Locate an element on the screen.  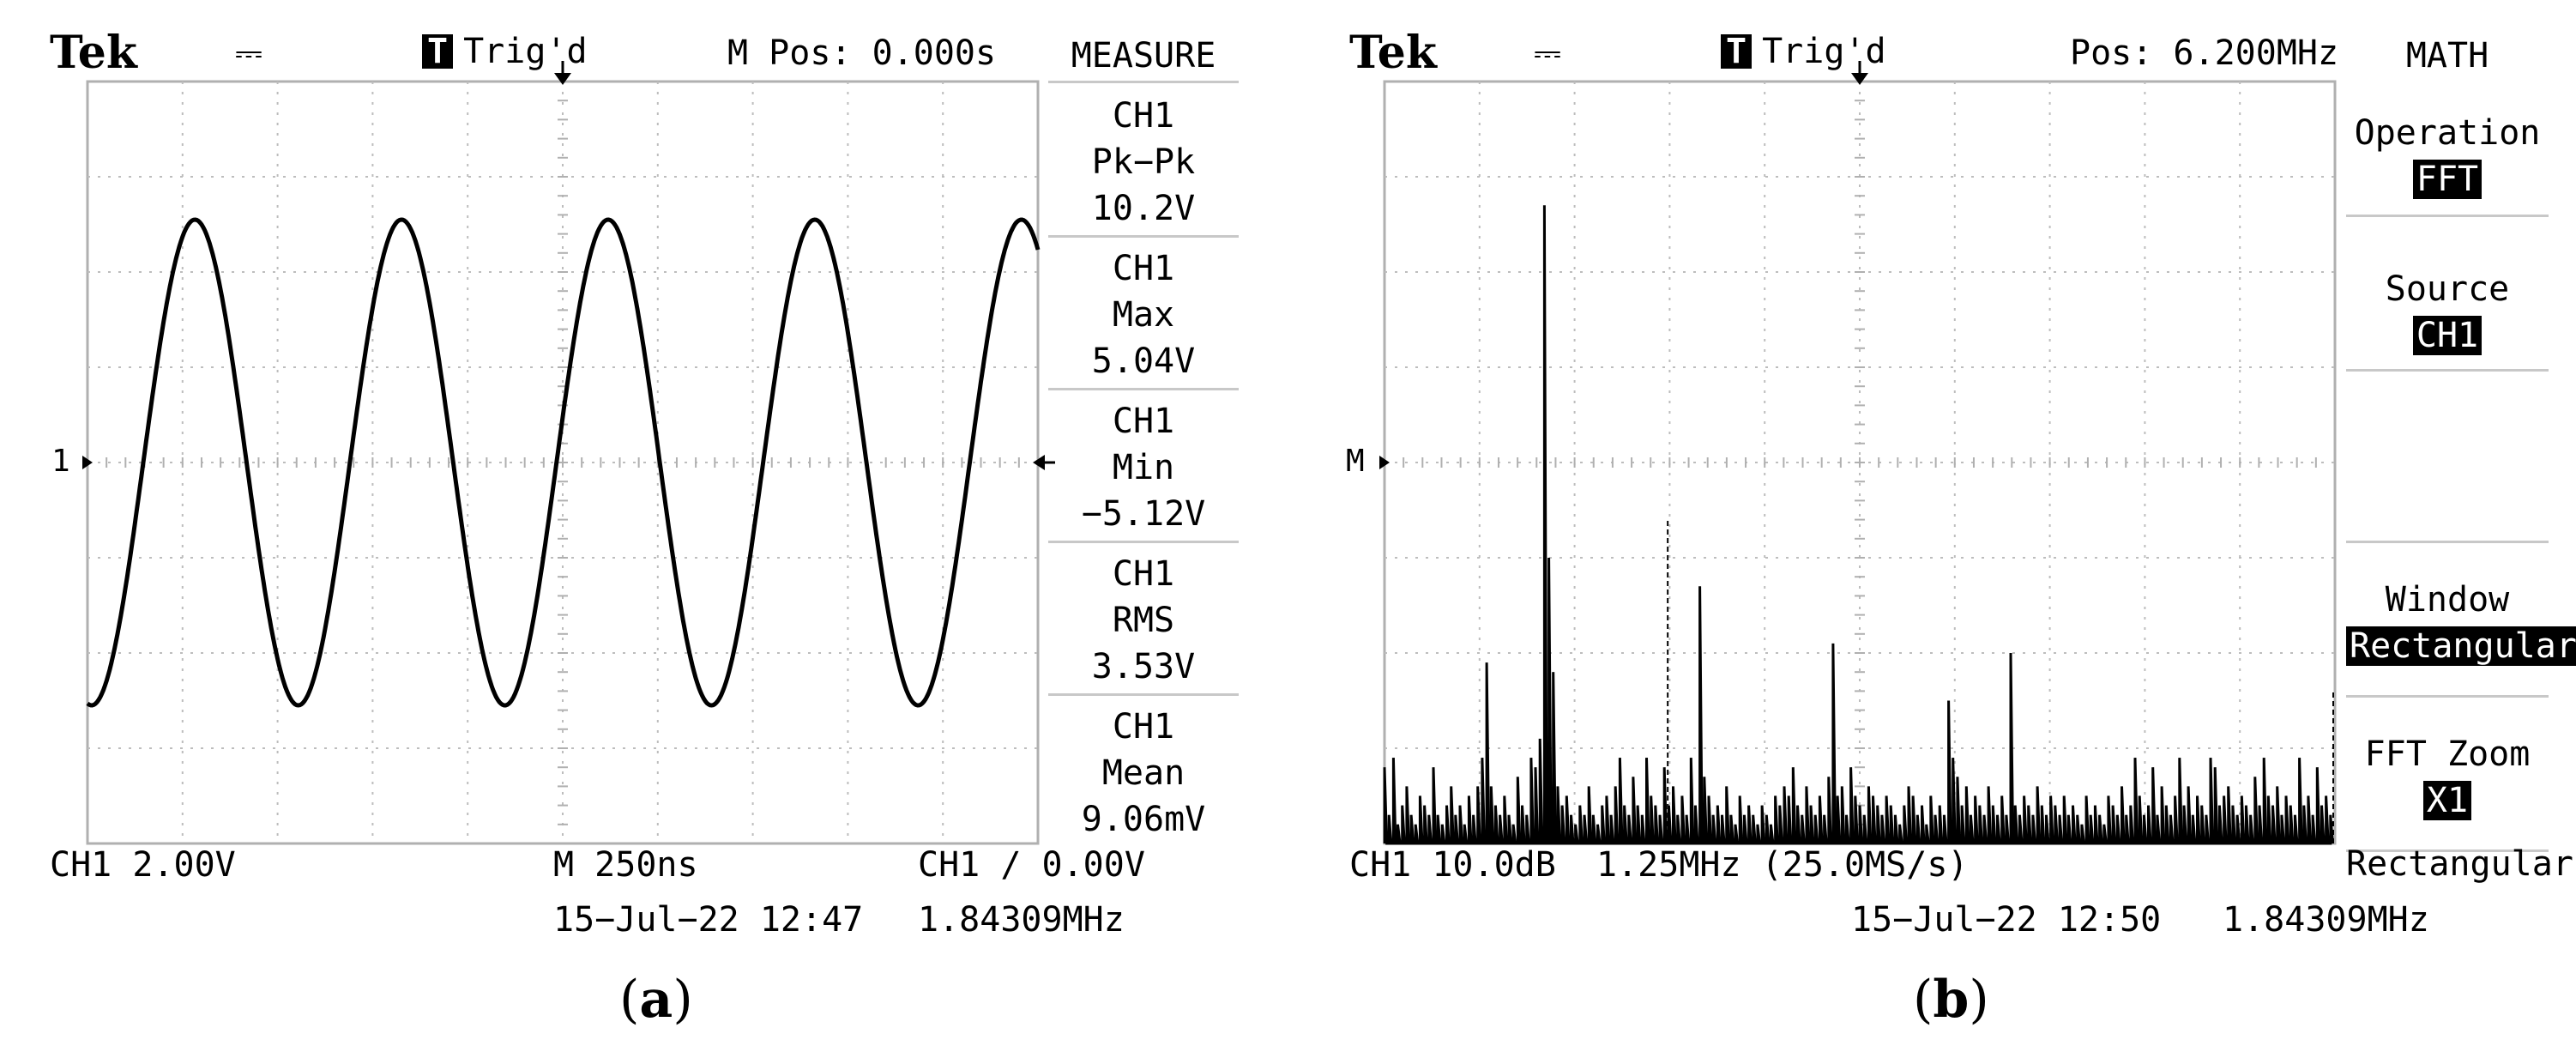
measurement-value: 3.53V is located at coordinates (1143, 666).